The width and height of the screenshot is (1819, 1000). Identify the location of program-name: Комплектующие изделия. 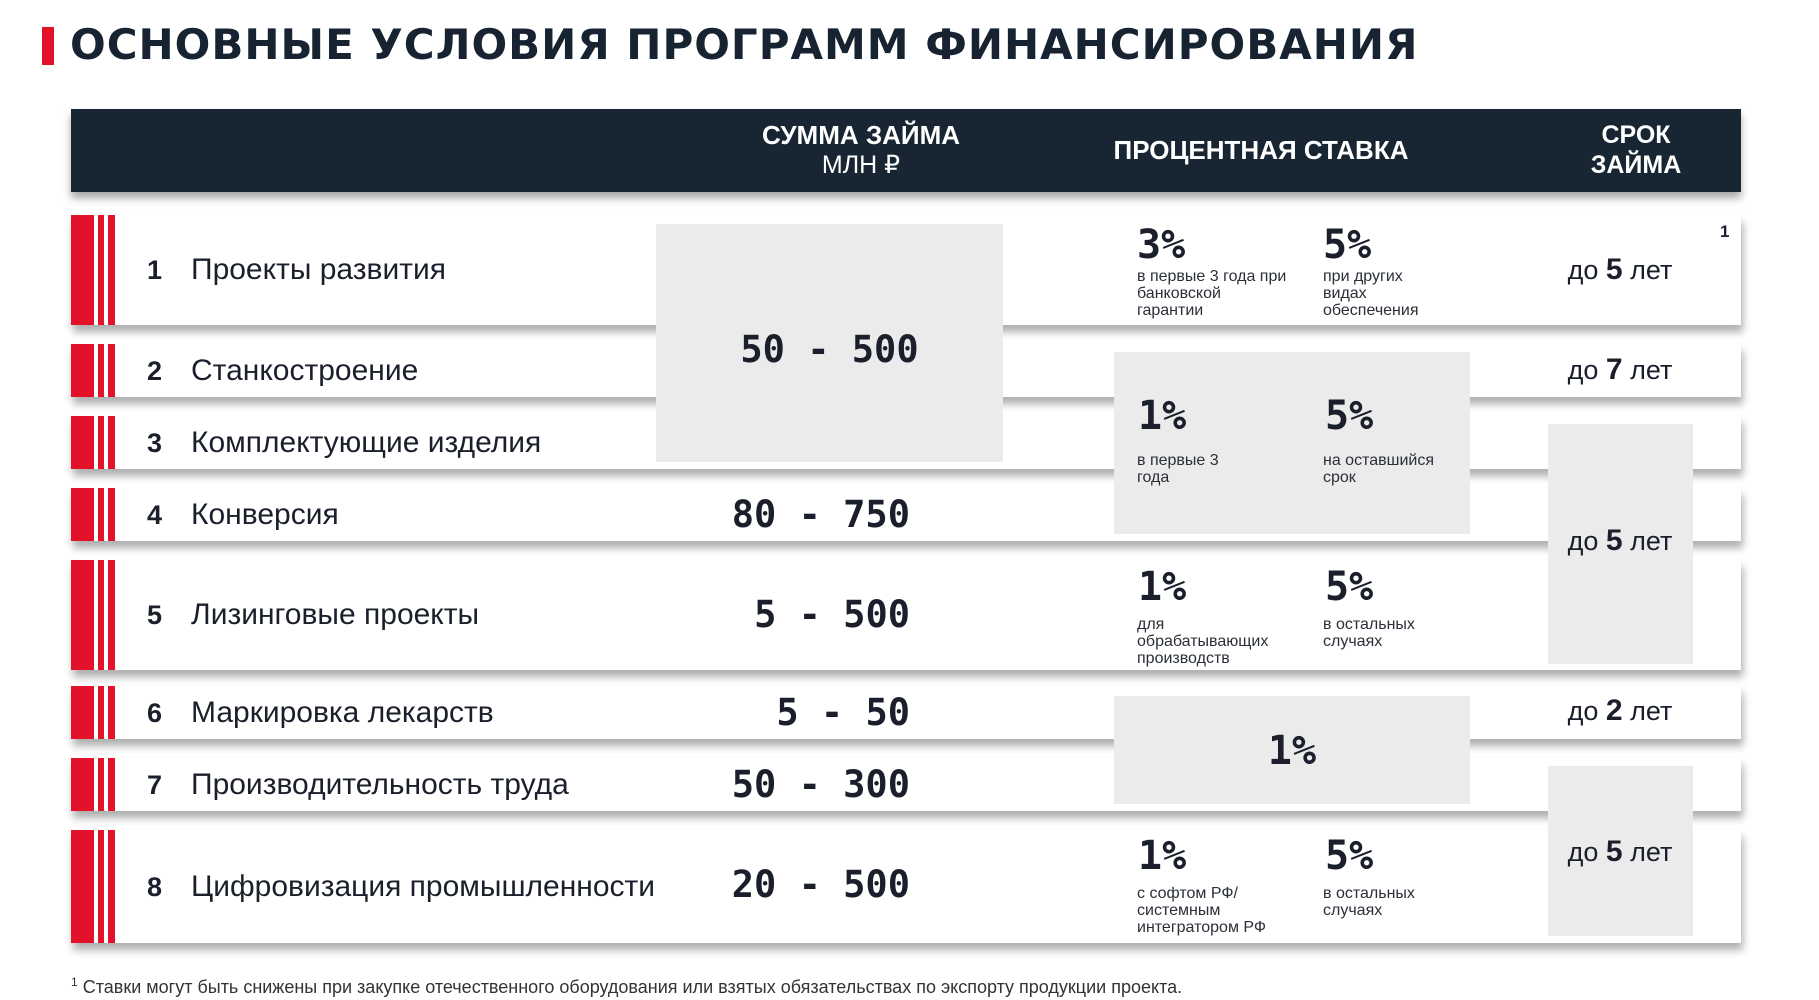
(366, 442).